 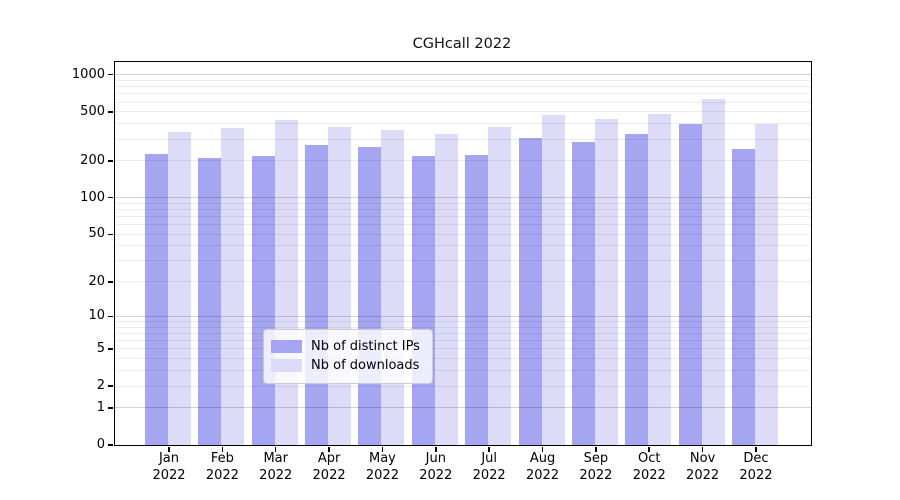 What do you see at coordinates (423, 300) in the screenshot?
I see `bar-distinct-ips-jun-2022` at bounding box center [423, 300].